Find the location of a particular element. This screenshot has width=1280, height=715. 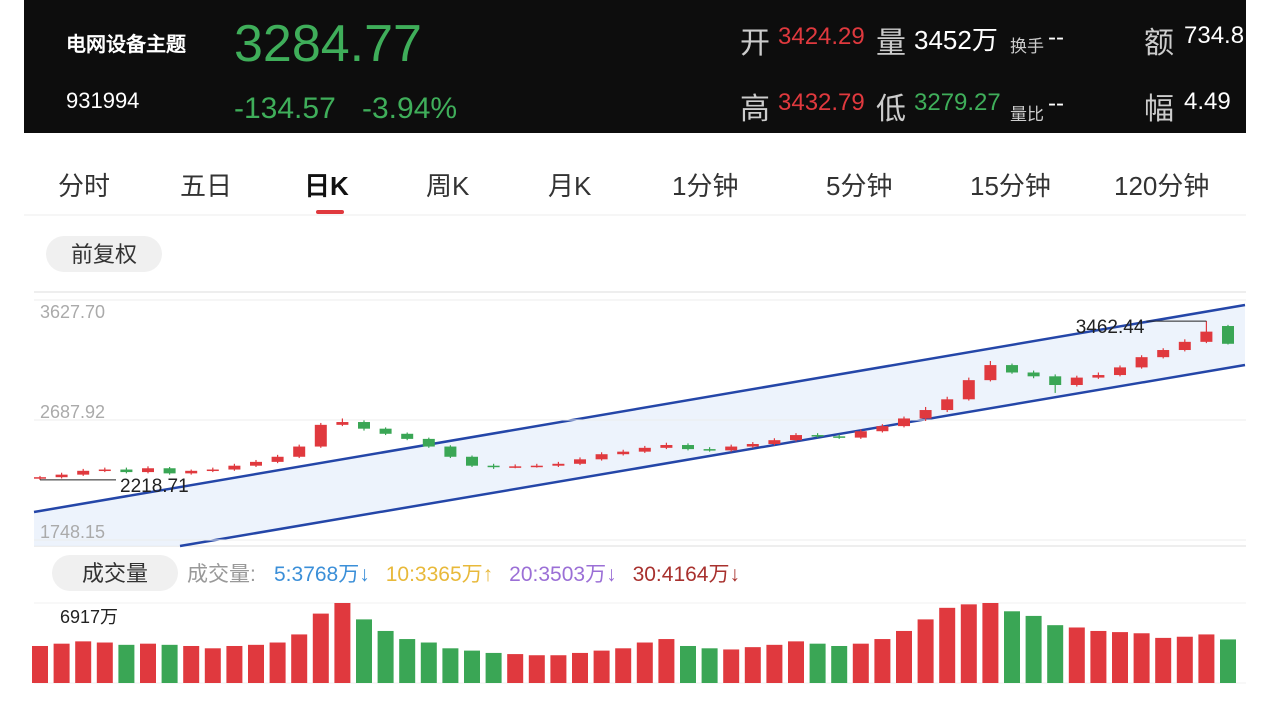

tab: 月K is located at coordinates (570, 186).